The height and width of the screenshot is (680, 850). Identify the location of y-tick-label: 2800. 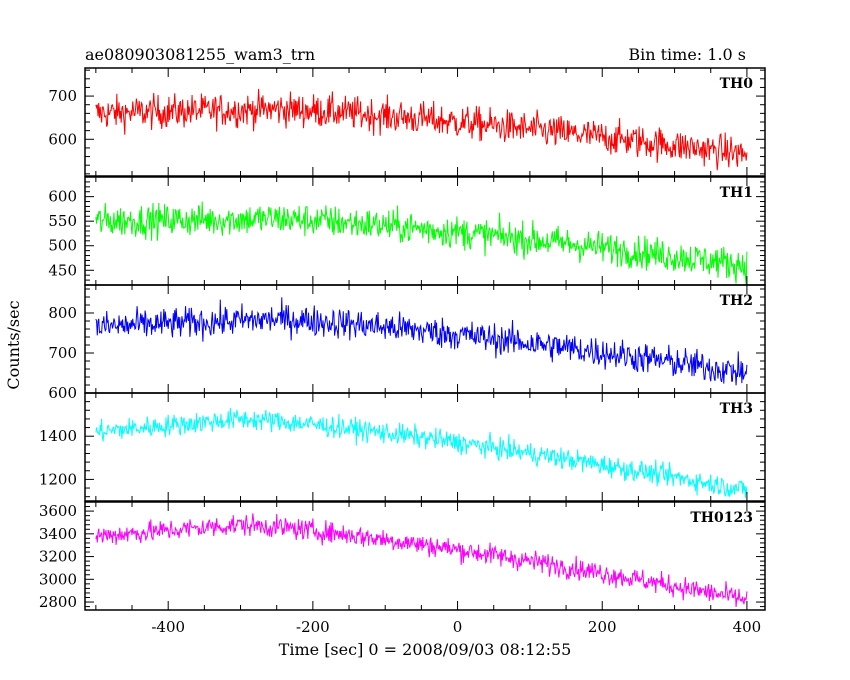
(58, 602).